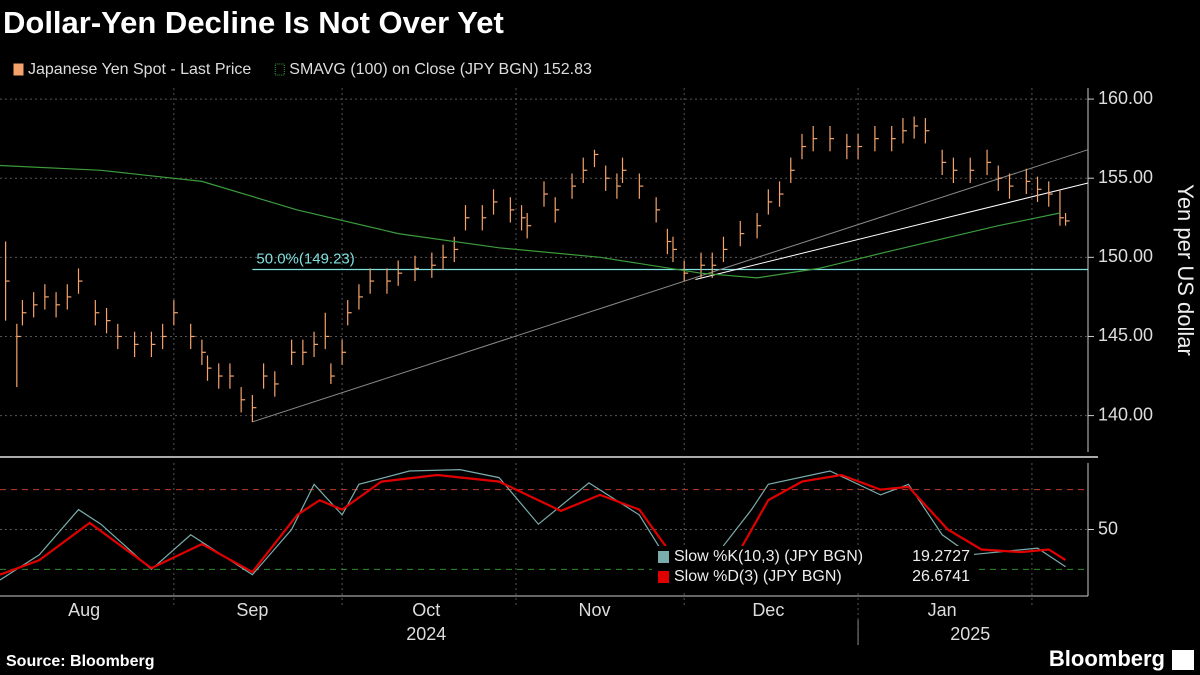 The image size is (1200, 675). What do you see at coordinates (440, 69) in the screenshot?
I see `legend-label: SMAVG (100) on Close (JPY BGN) 152.83` at bounding box center [440, 69].